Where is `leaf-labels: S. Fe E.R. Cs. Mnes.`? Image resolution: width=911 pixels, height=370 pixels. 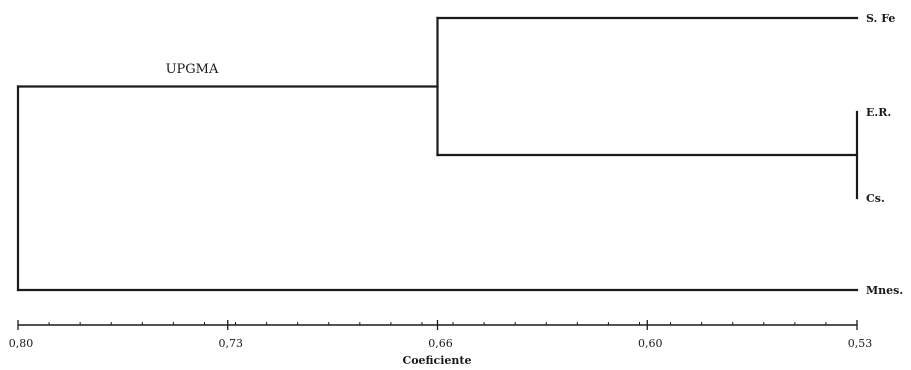
leaf-labels: S. Fe E.R. Cs. Mnes. is located at coordinates (884, 154).